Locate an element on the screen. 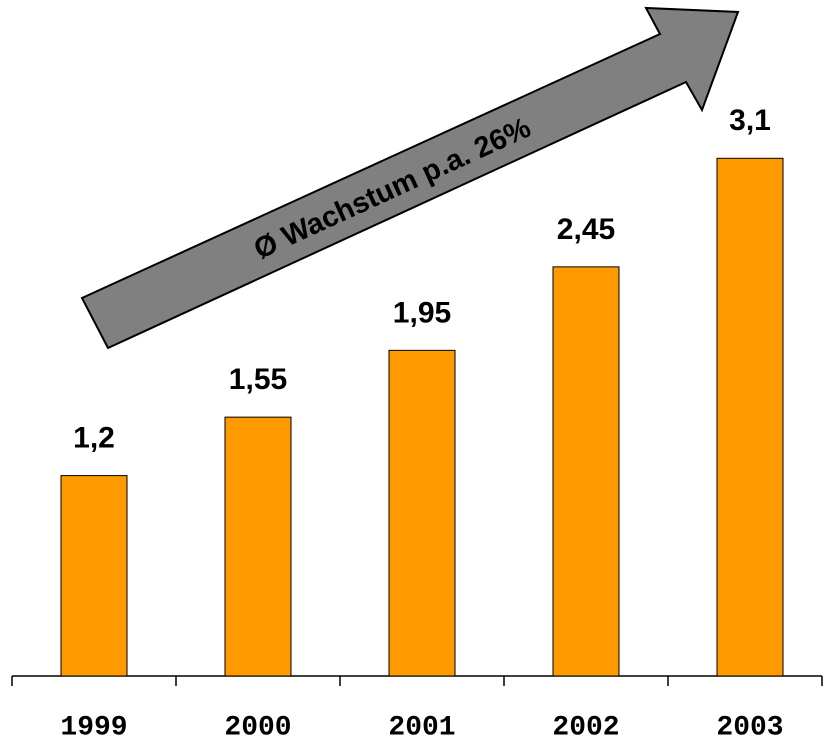  growth-annotation: Ø Wachstum p.a. 26% is located at coordinates (392, 189).